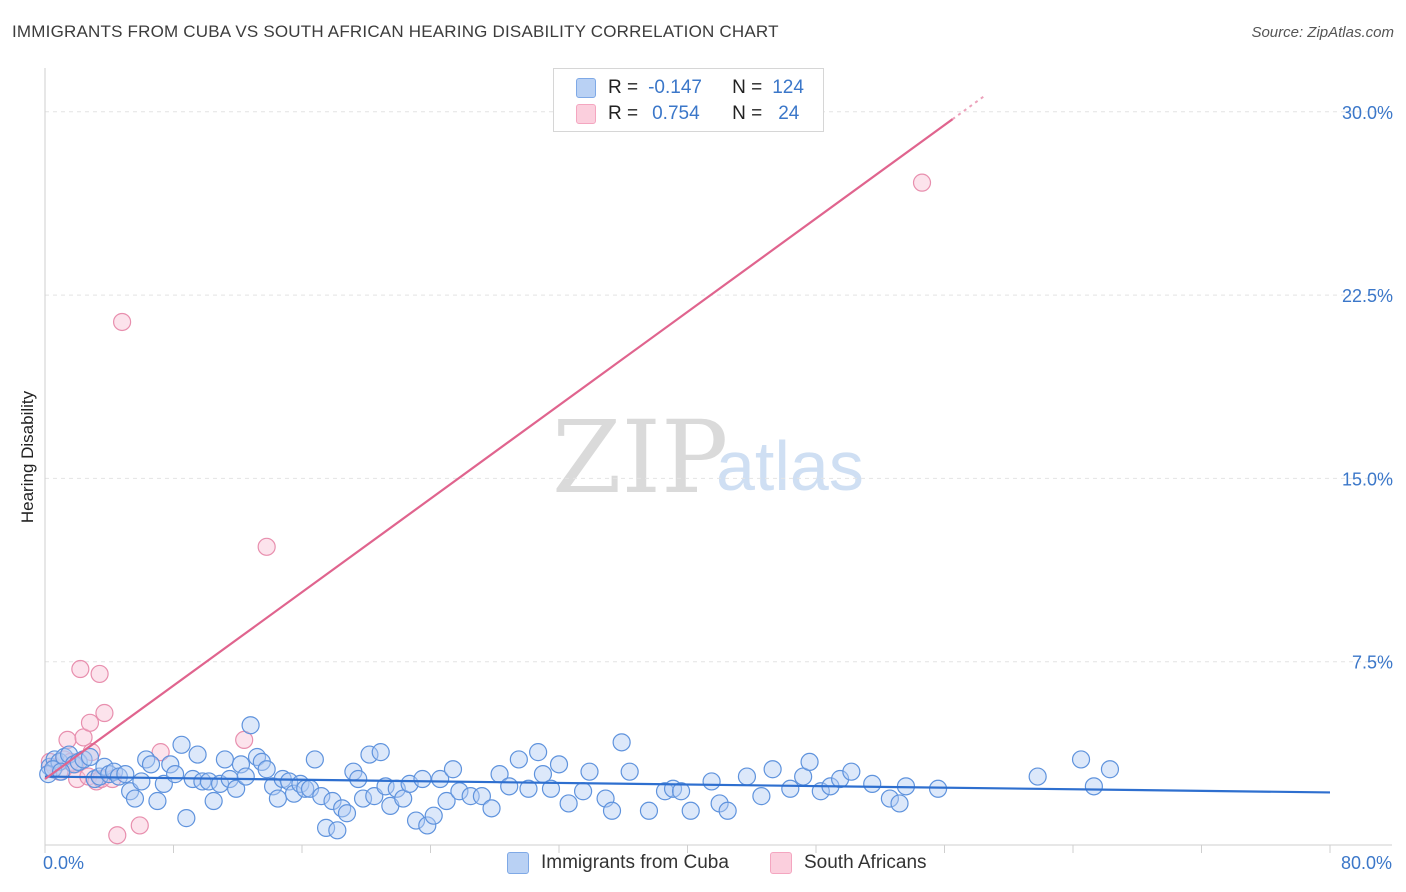 The height and width of the screenshot is (892, 1406). What do you see at coordinates (1322, 32) in the screenshot?
I see `source-label: Source: ZipAtlas.com` at bounding box center [1322, 32].